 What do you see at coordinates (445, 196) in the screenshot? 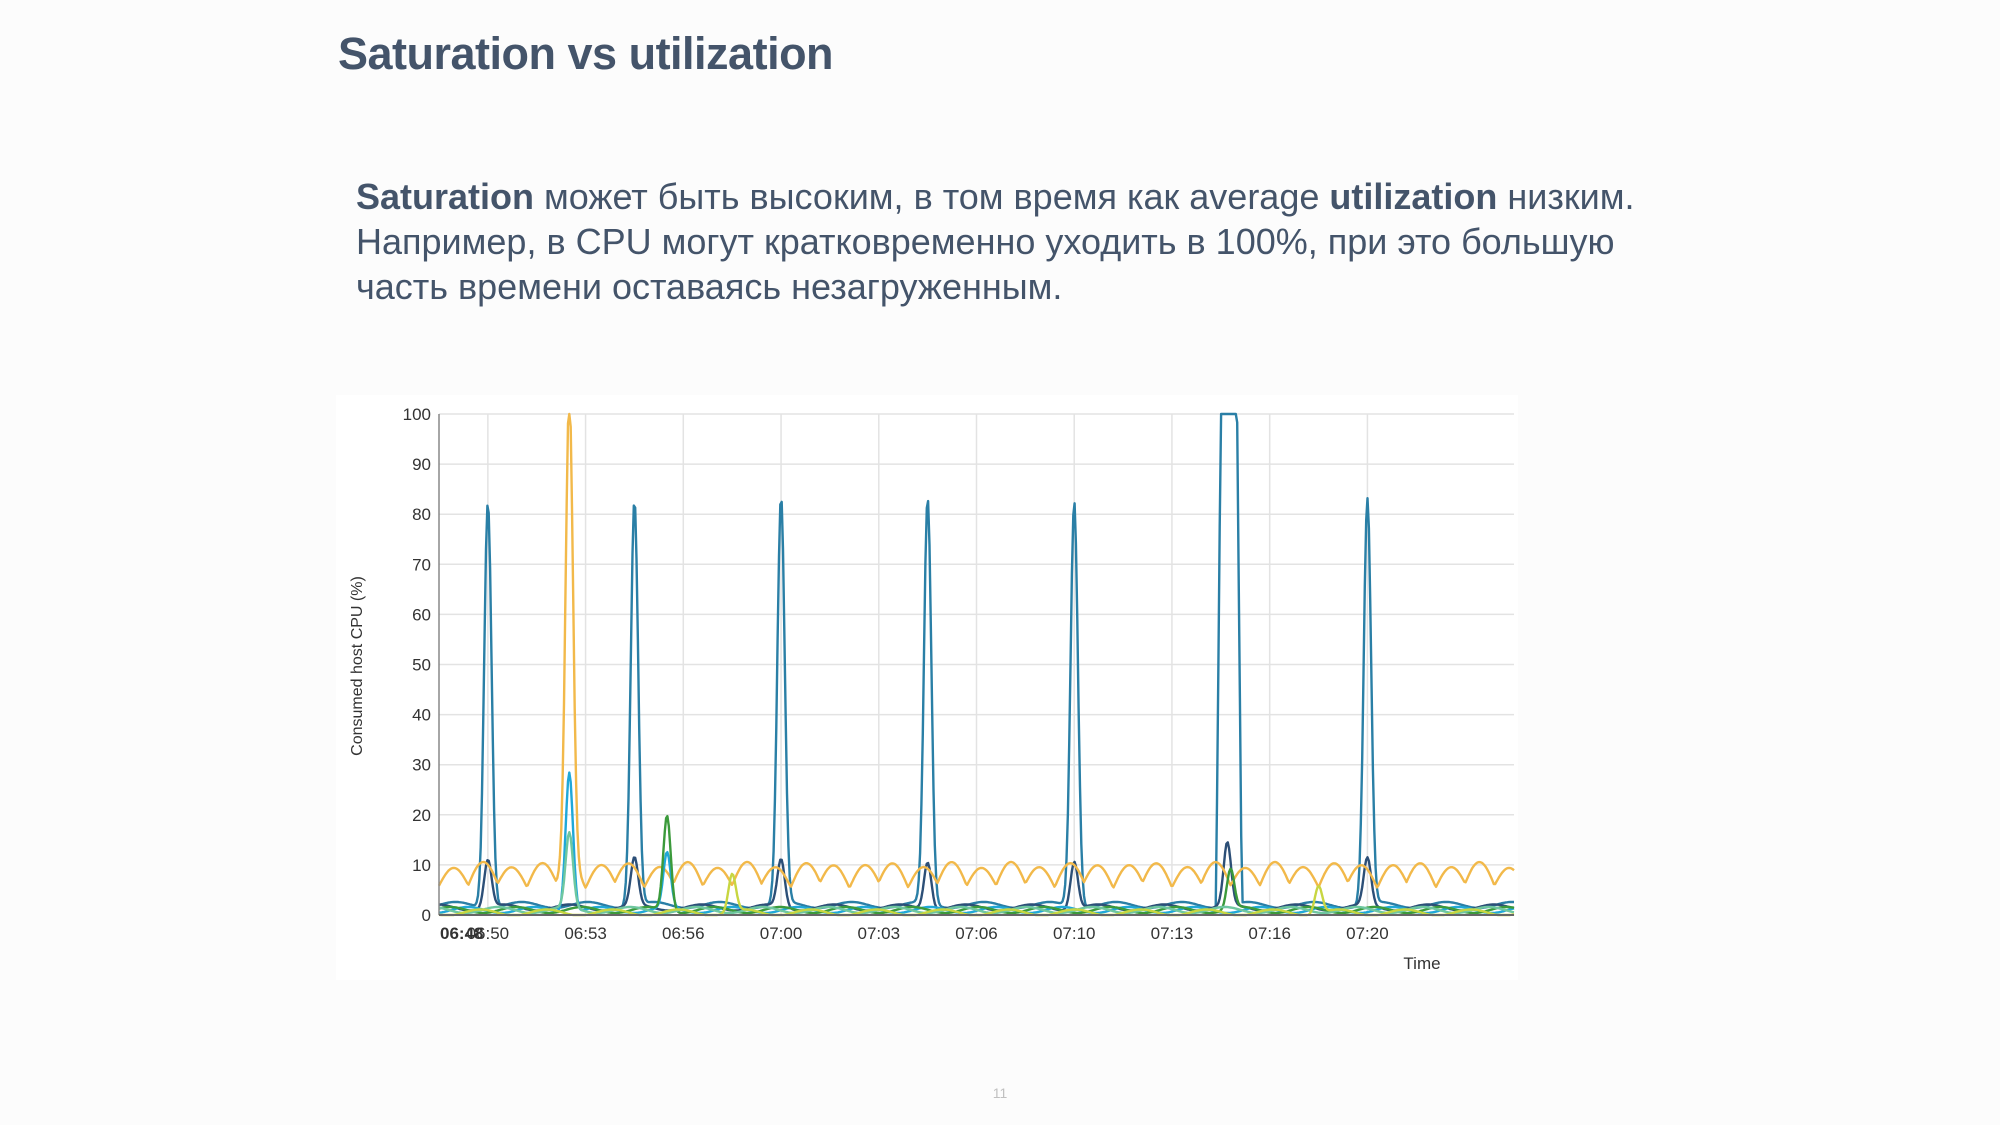
I see `body-bold-saturation: Saturation` at bounding box center [445, 196].